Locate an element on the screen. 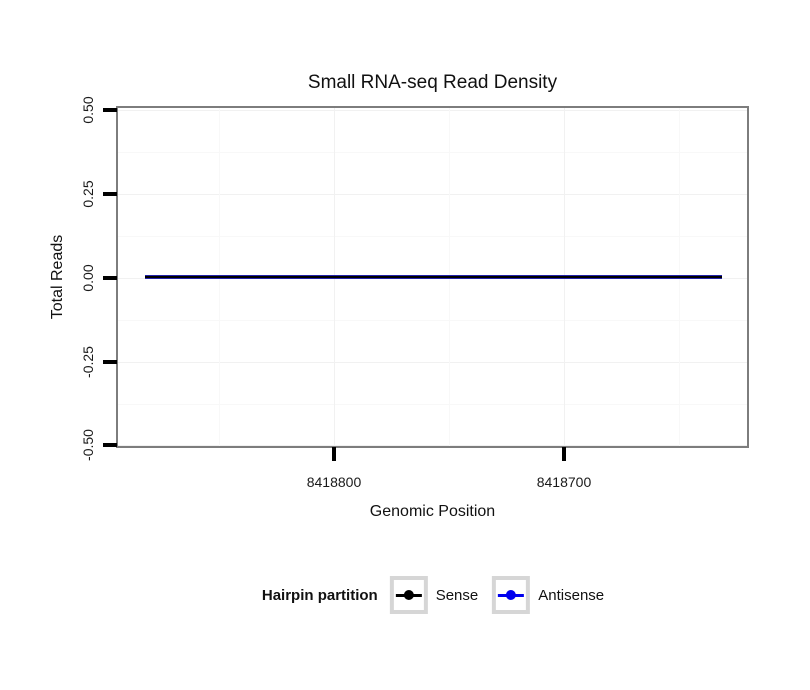  legend-title: Hairpin partition is located at coordinates (319, 595).